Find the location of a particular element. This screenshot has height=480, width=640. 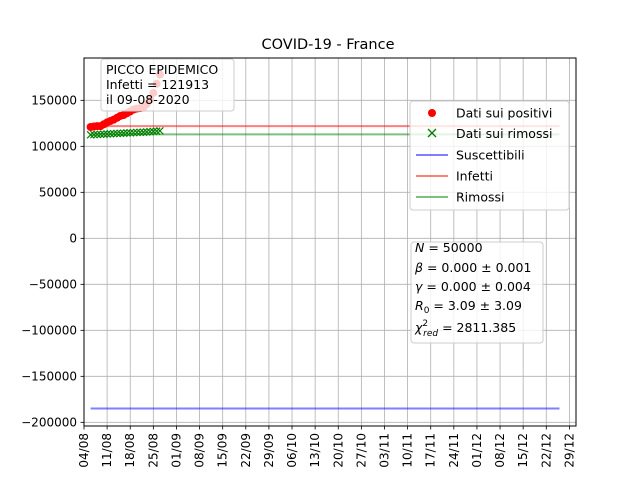

x-tick-label: 01/12 is located at coordinates (477, 450).